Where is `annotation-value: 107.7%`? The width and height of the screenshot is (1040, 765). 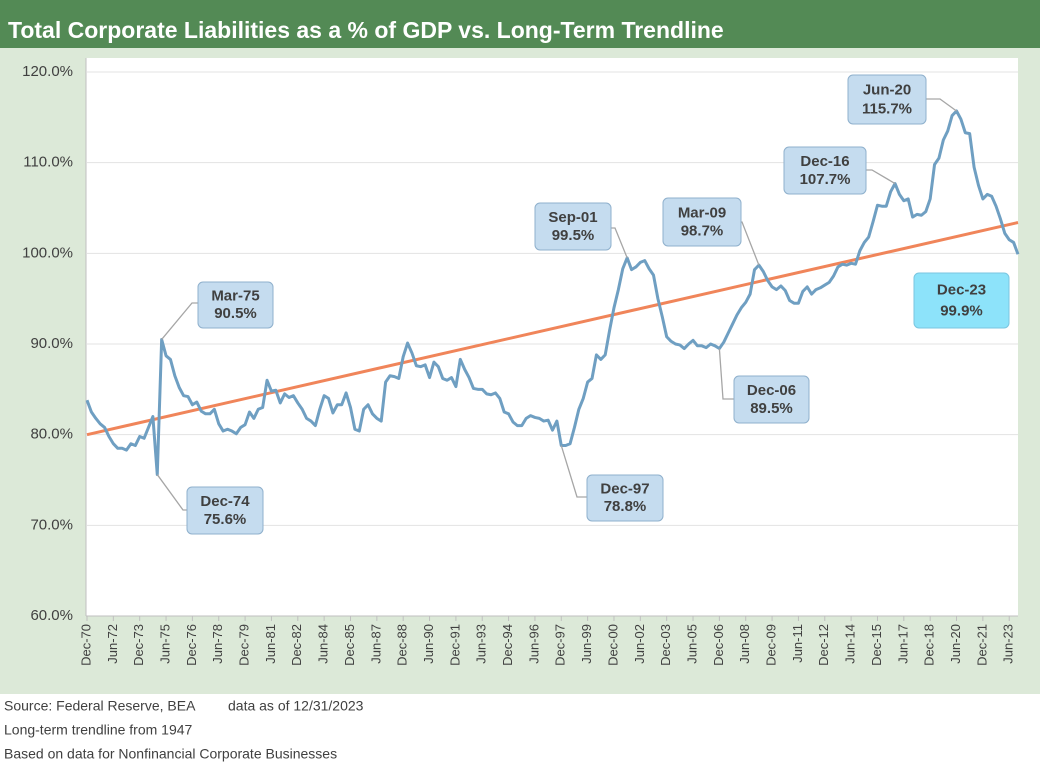
annotation-value: 107.7% is located at coordinates (825, 179).